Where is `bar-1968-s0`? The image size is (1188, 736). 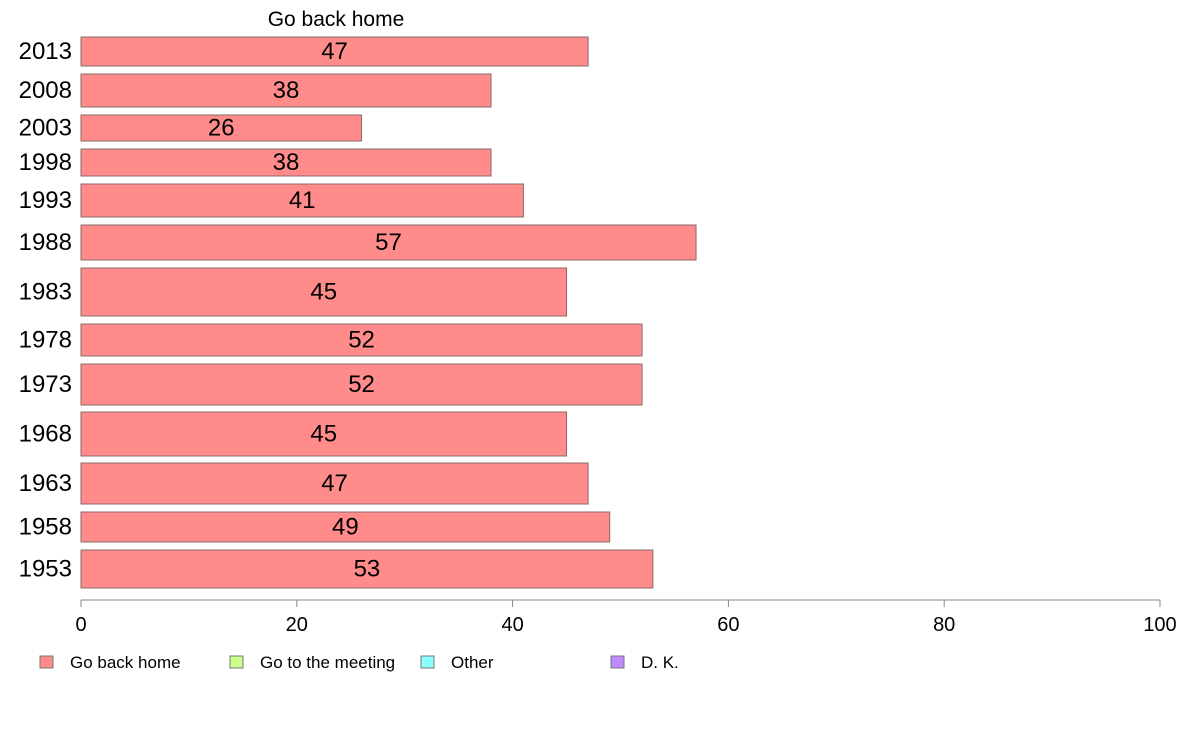
bar-1968-s0 is located at coordinates (324, 434).